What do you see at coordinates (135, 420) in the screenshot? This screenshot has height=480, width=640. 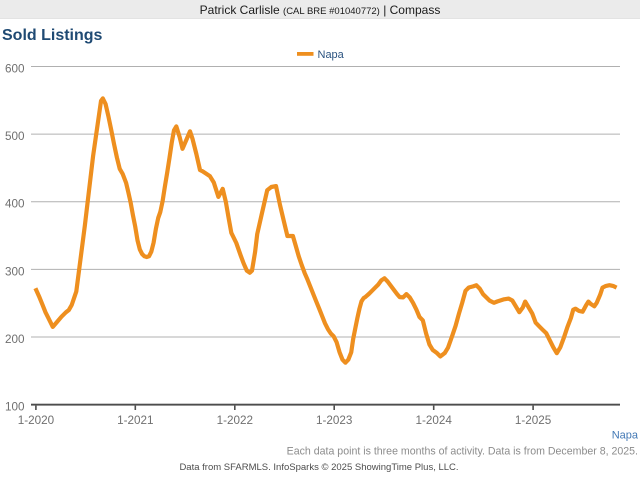 I see `svg-text: 1-2021` at bounding box center [135, 420].